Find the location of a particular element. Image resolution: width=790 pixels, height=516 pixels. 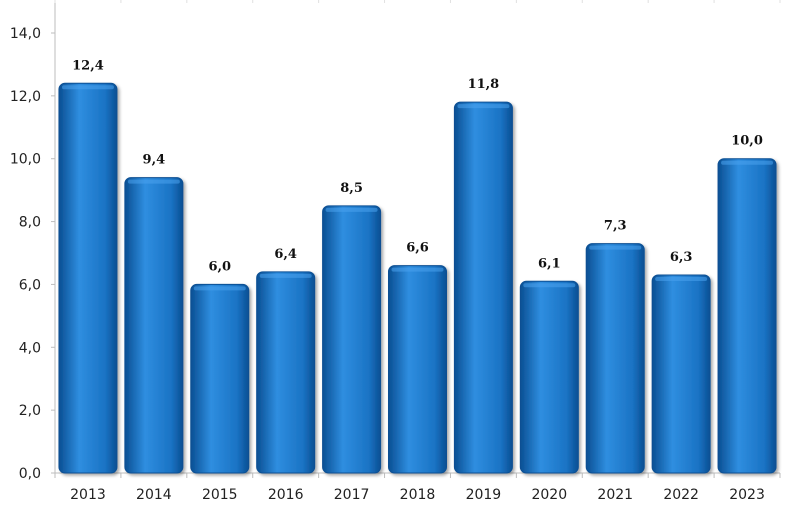

data-label-2018: 6,6 is located at coordinates (417, 248).